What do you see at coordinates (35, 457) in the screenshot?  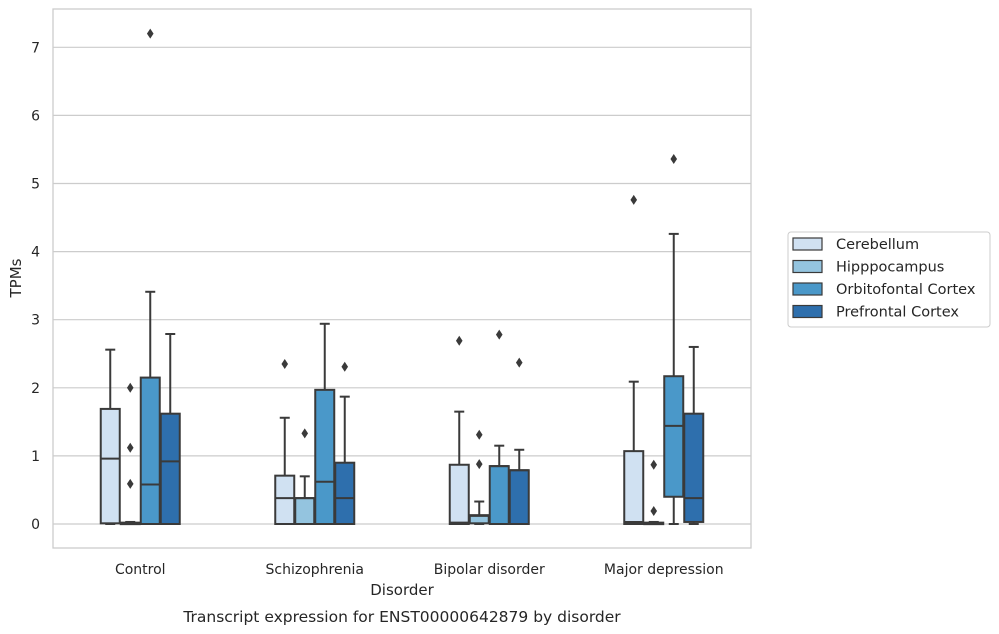 I see `y-tick-label: 1` at bounding box center [35, 457].